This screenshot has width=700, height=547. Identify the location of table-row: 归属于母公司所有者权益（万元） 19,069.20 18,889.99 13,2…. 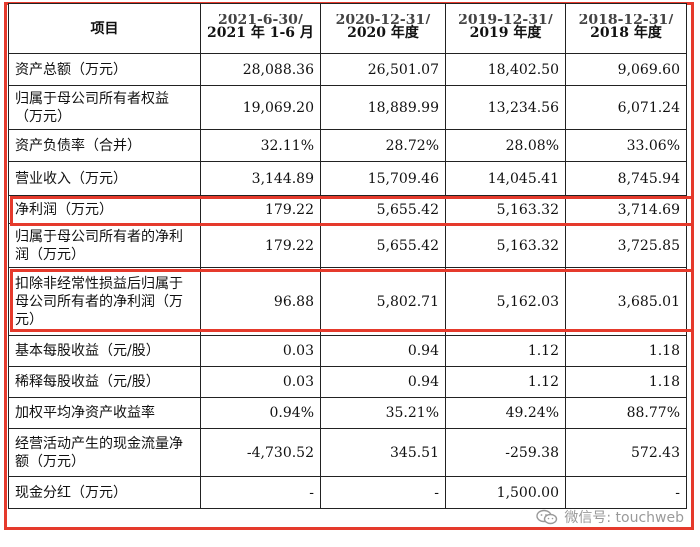
(347, 107).